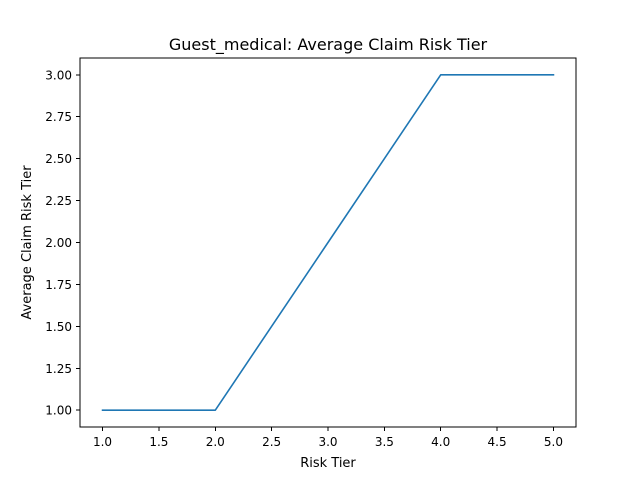  Describe the element at coordinates (328, 45) in the screenshot. I see `chart-title: Guest_medical: Average Claim Risk Tier` at that location.